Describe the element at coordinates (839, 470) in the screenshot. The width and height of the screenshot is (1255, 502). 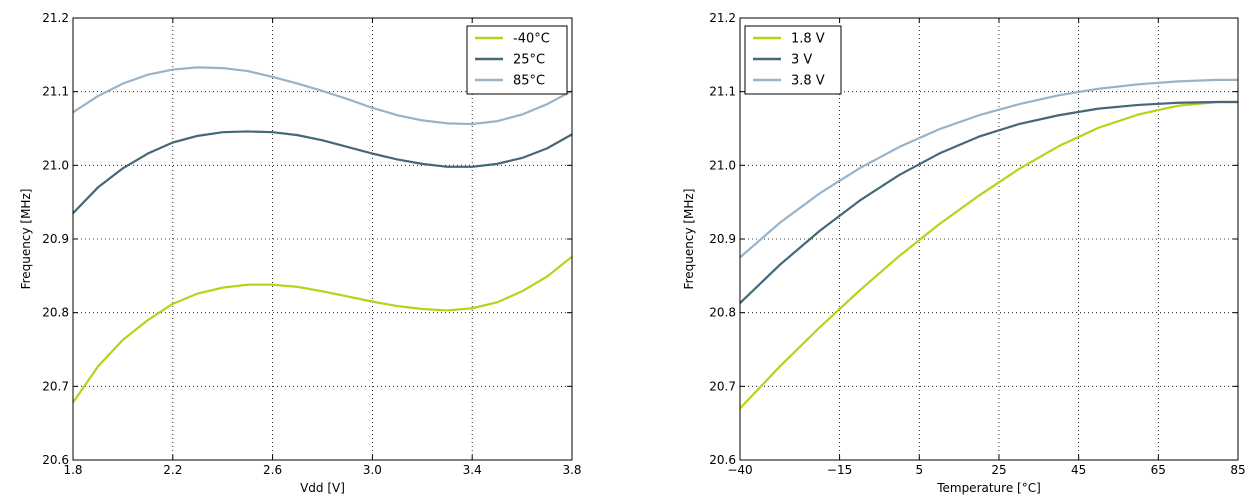
I see `x-tick-label: −15` at that location.